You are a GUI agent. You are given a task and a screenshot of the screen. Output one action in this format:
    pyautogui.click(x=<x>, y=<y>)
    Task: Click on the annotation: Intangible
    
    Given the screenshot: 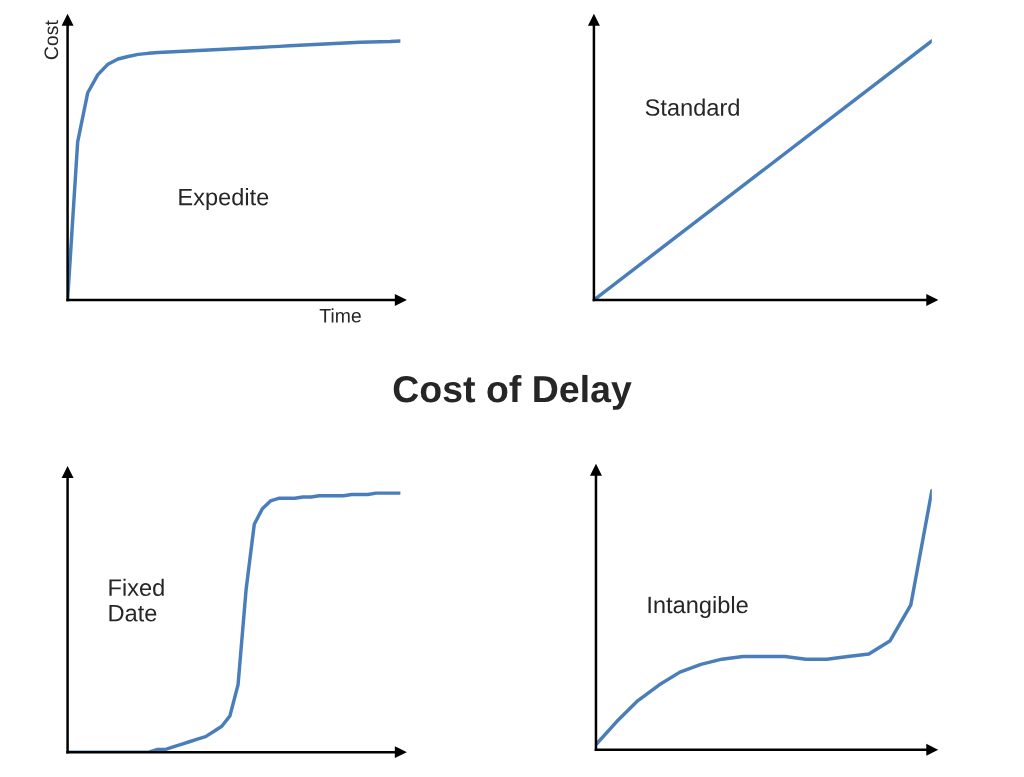 What is the action you would take?
    pyautogui.click(x=698, y=606)
    